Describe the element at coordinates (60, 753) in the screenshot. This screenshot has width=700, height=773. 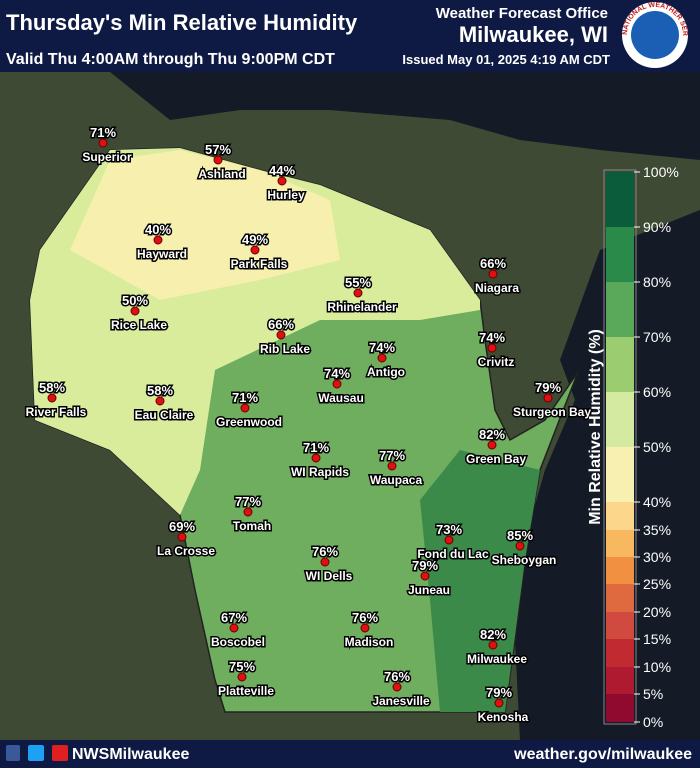
I see `youtube-icon` at that location.